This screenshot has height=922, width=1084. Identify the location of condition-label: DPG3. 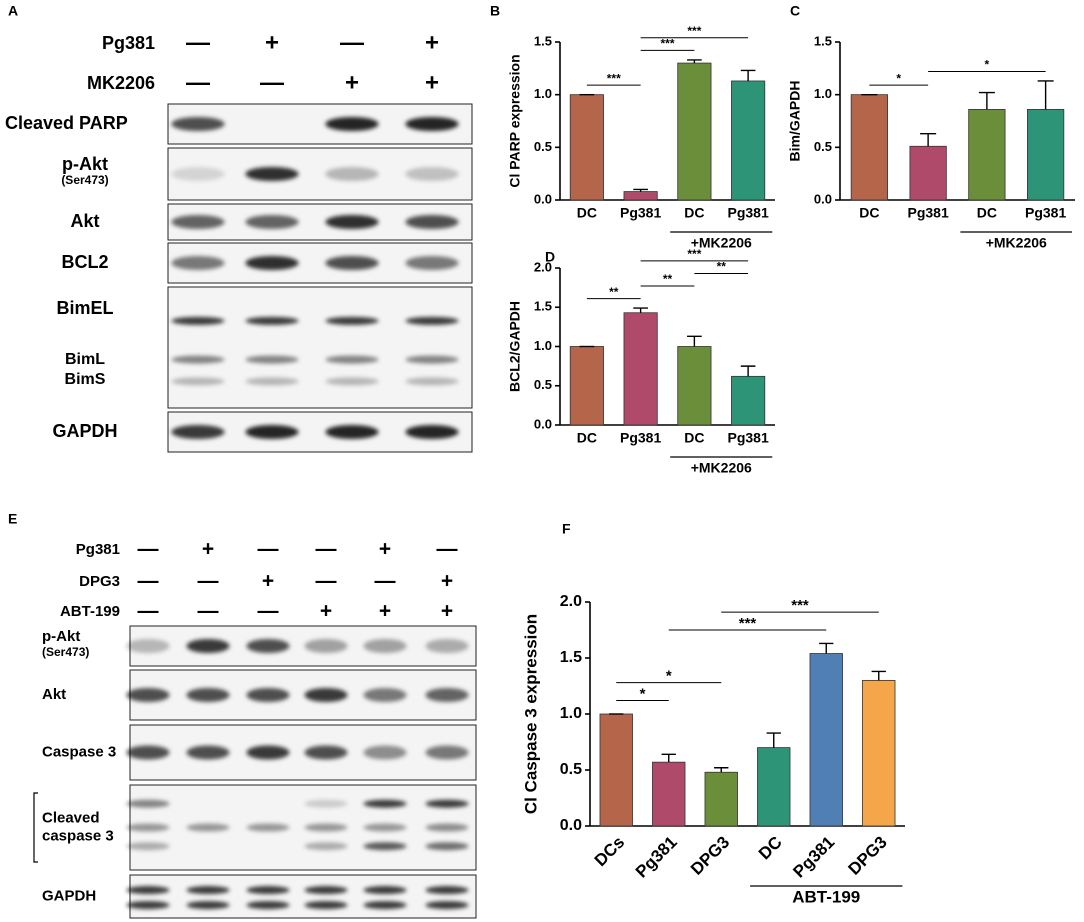
(99, 581).